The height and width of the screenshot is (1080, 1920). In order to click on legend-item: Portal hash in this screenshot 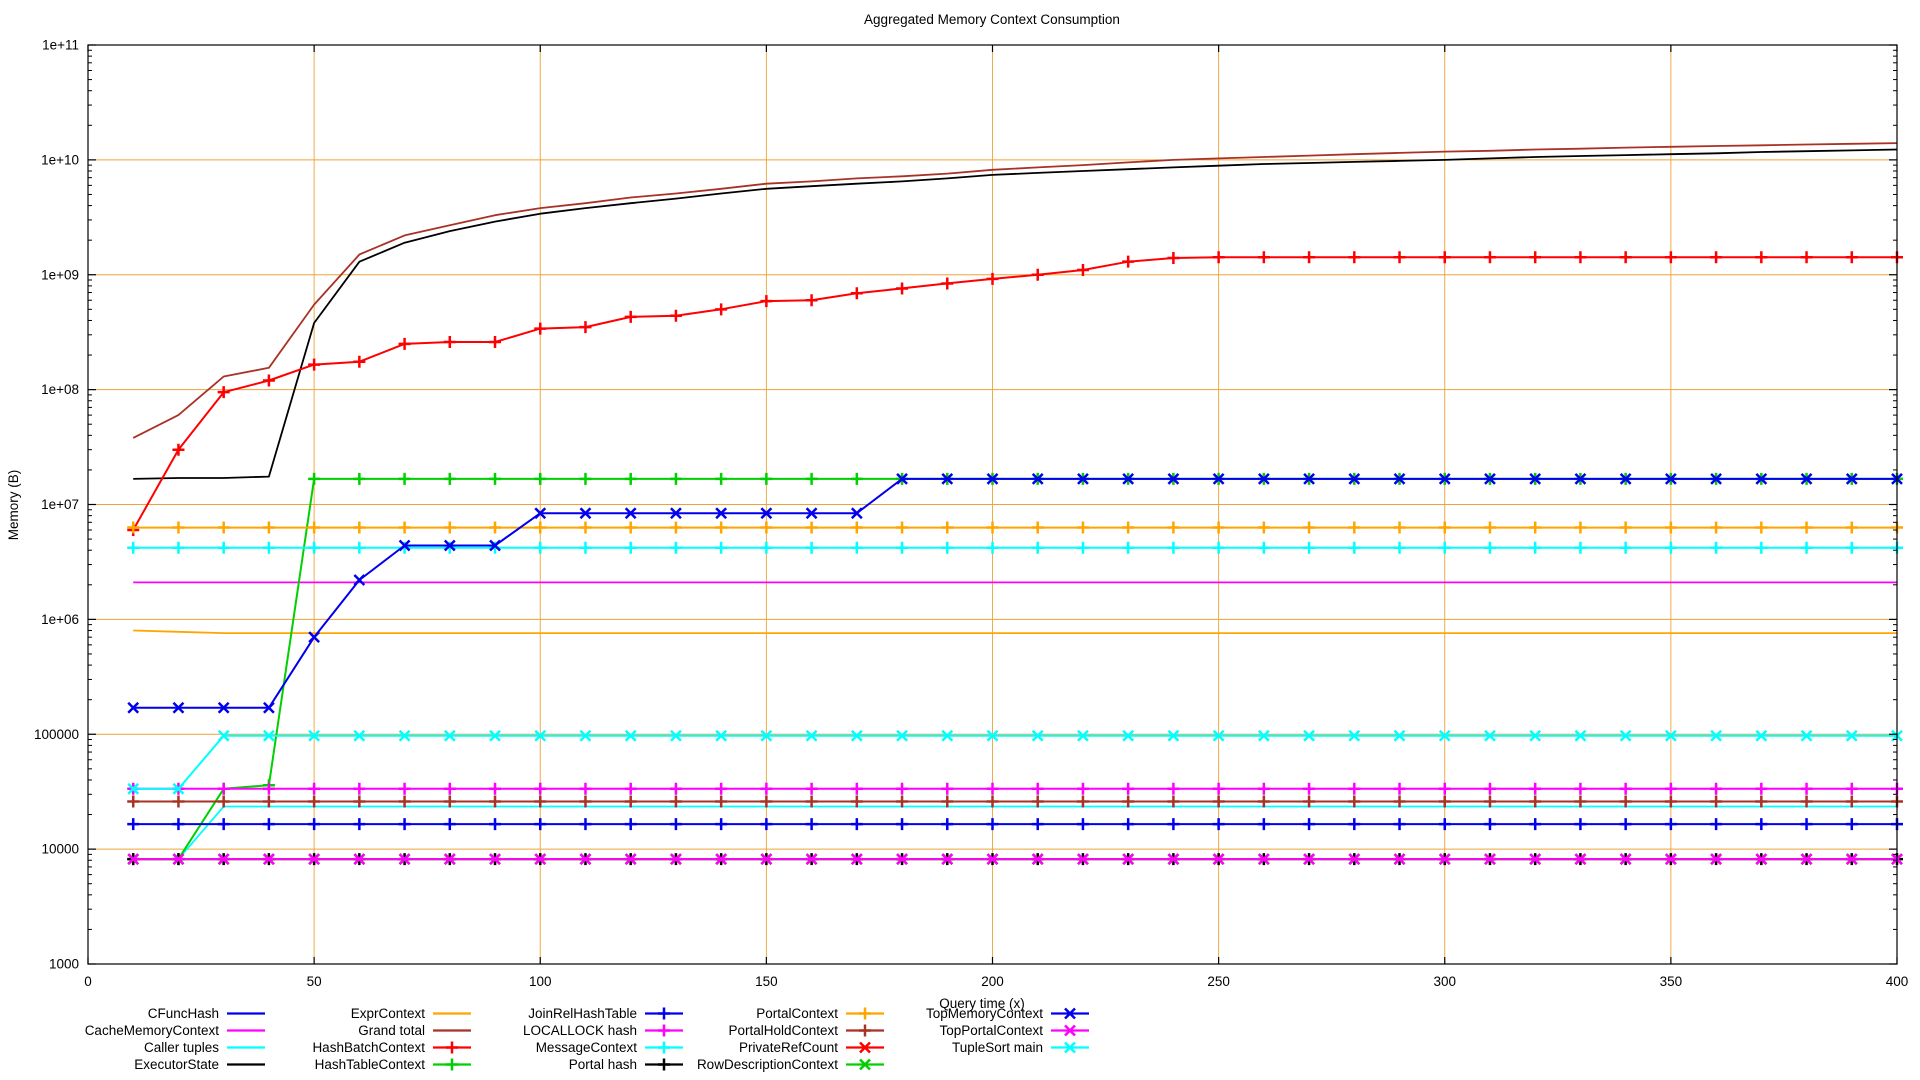, I will do `click(626, 1064)`.